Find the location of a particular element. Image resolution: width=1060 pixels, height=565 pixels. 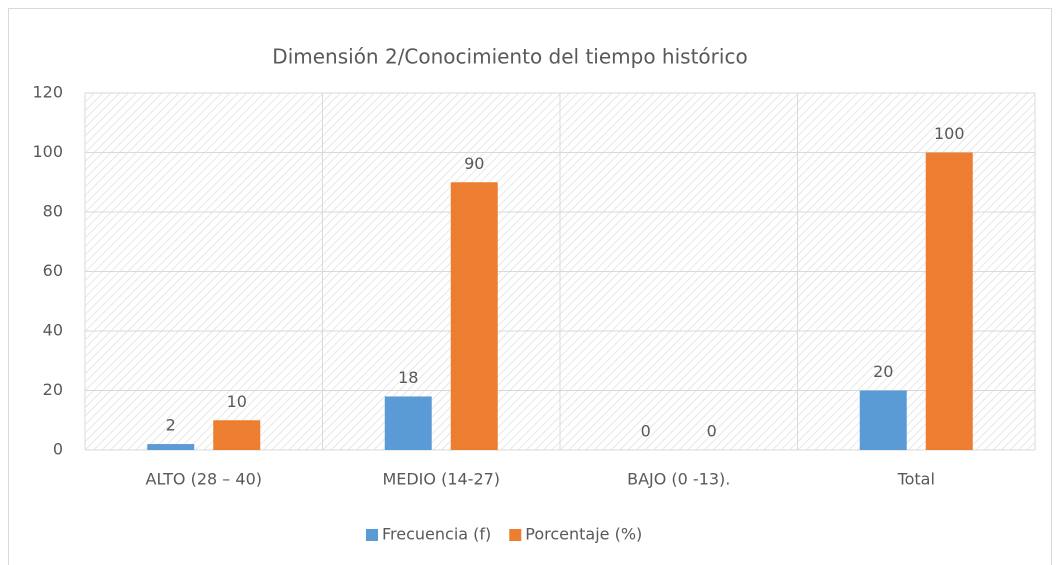

y-tick-label: 80 is located at coordinates (53, 211).